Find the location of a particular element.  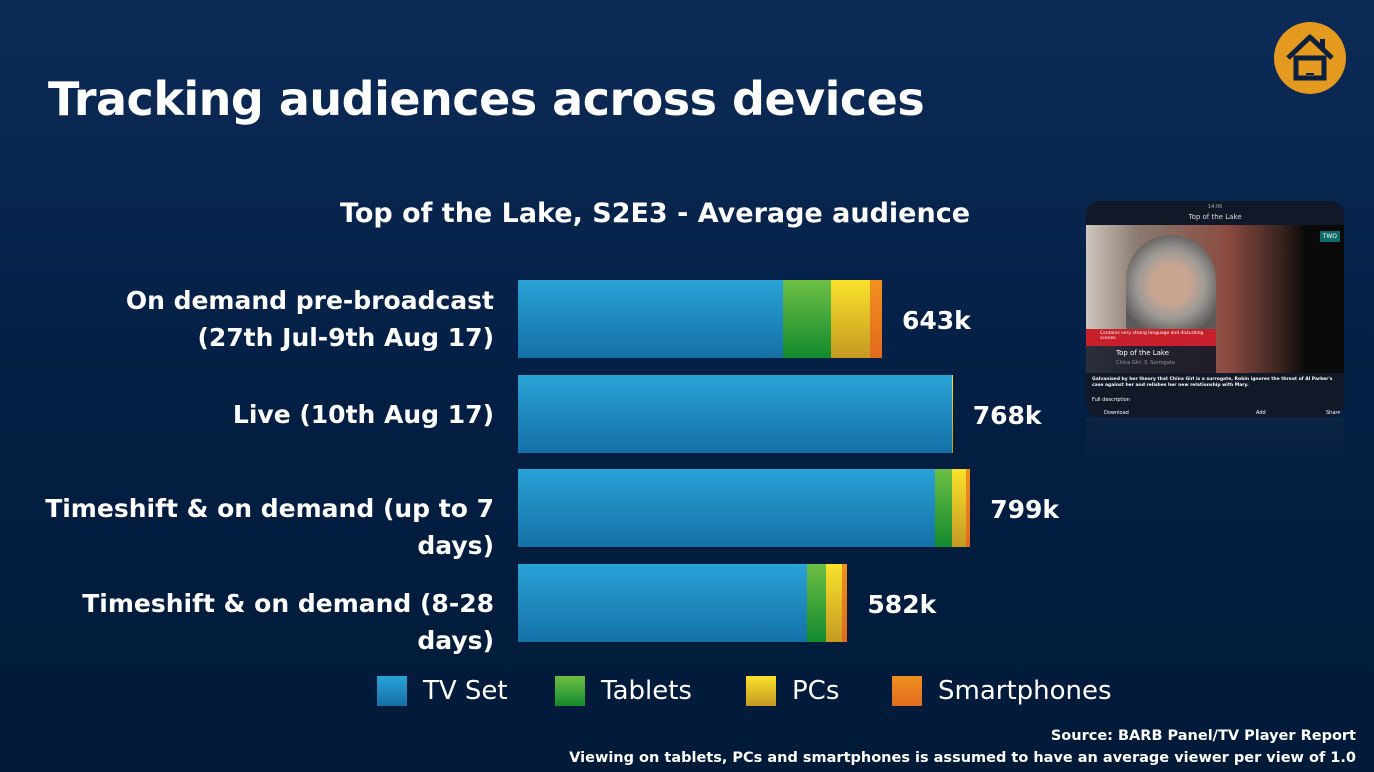

total-label: 582k is located at coordinates (902, 604).